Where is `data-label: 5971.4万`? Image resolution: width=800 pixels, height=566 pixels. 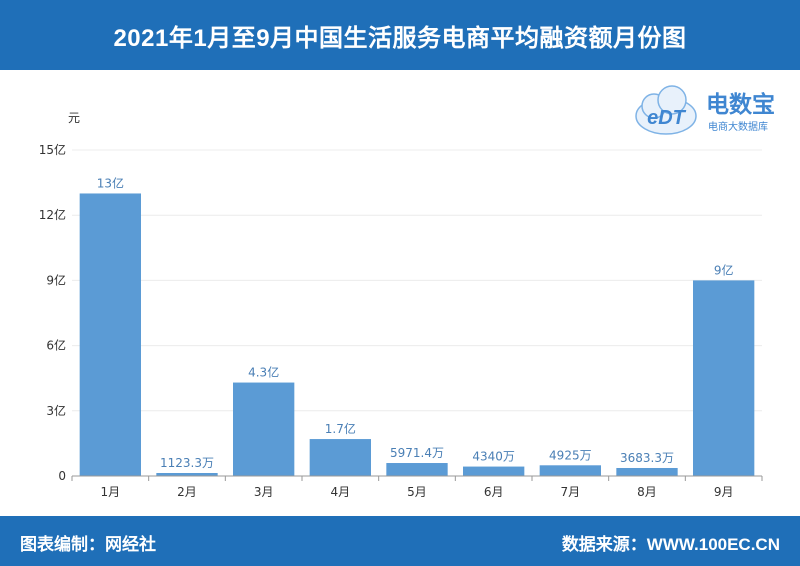 data-label: 5971.4万 is located at coordinates (417, 453).